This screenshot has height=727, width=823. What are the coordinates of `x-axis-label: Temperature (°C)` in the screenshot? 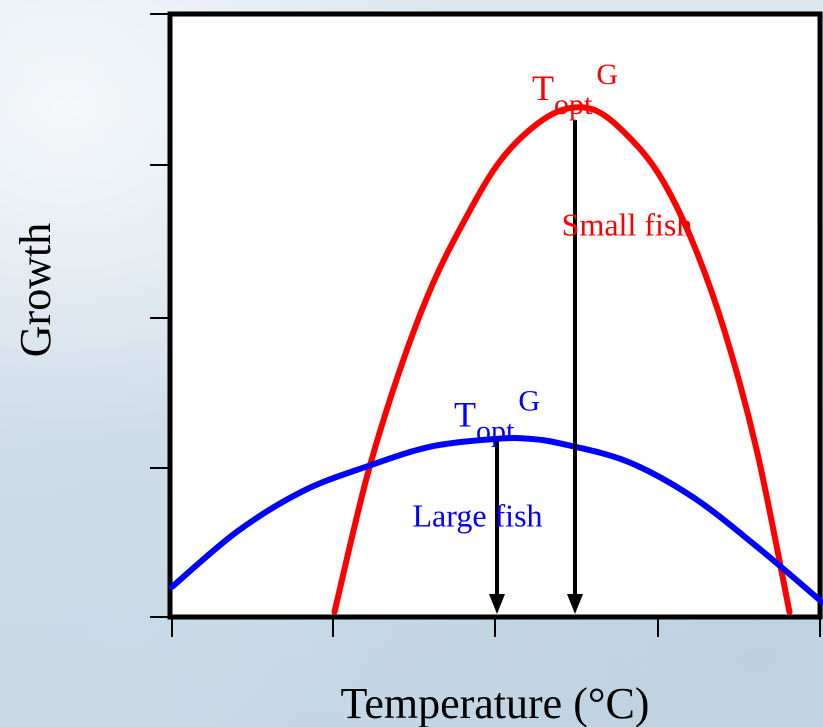 It's located at (495, 703).